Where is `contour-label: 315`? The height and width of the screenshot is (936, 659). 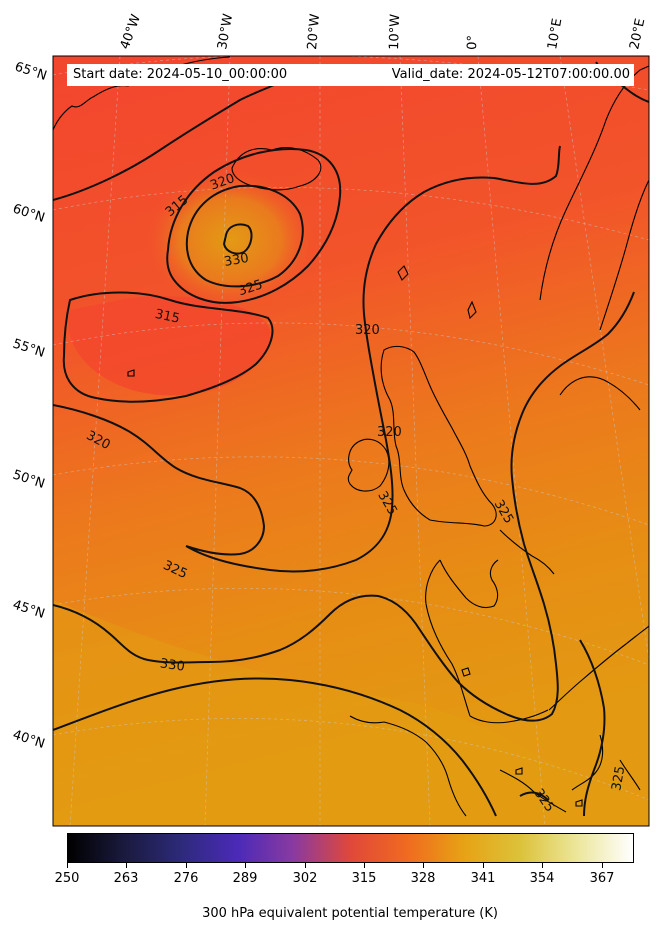 contour-label: 315 is located at coordinates (167, 317).